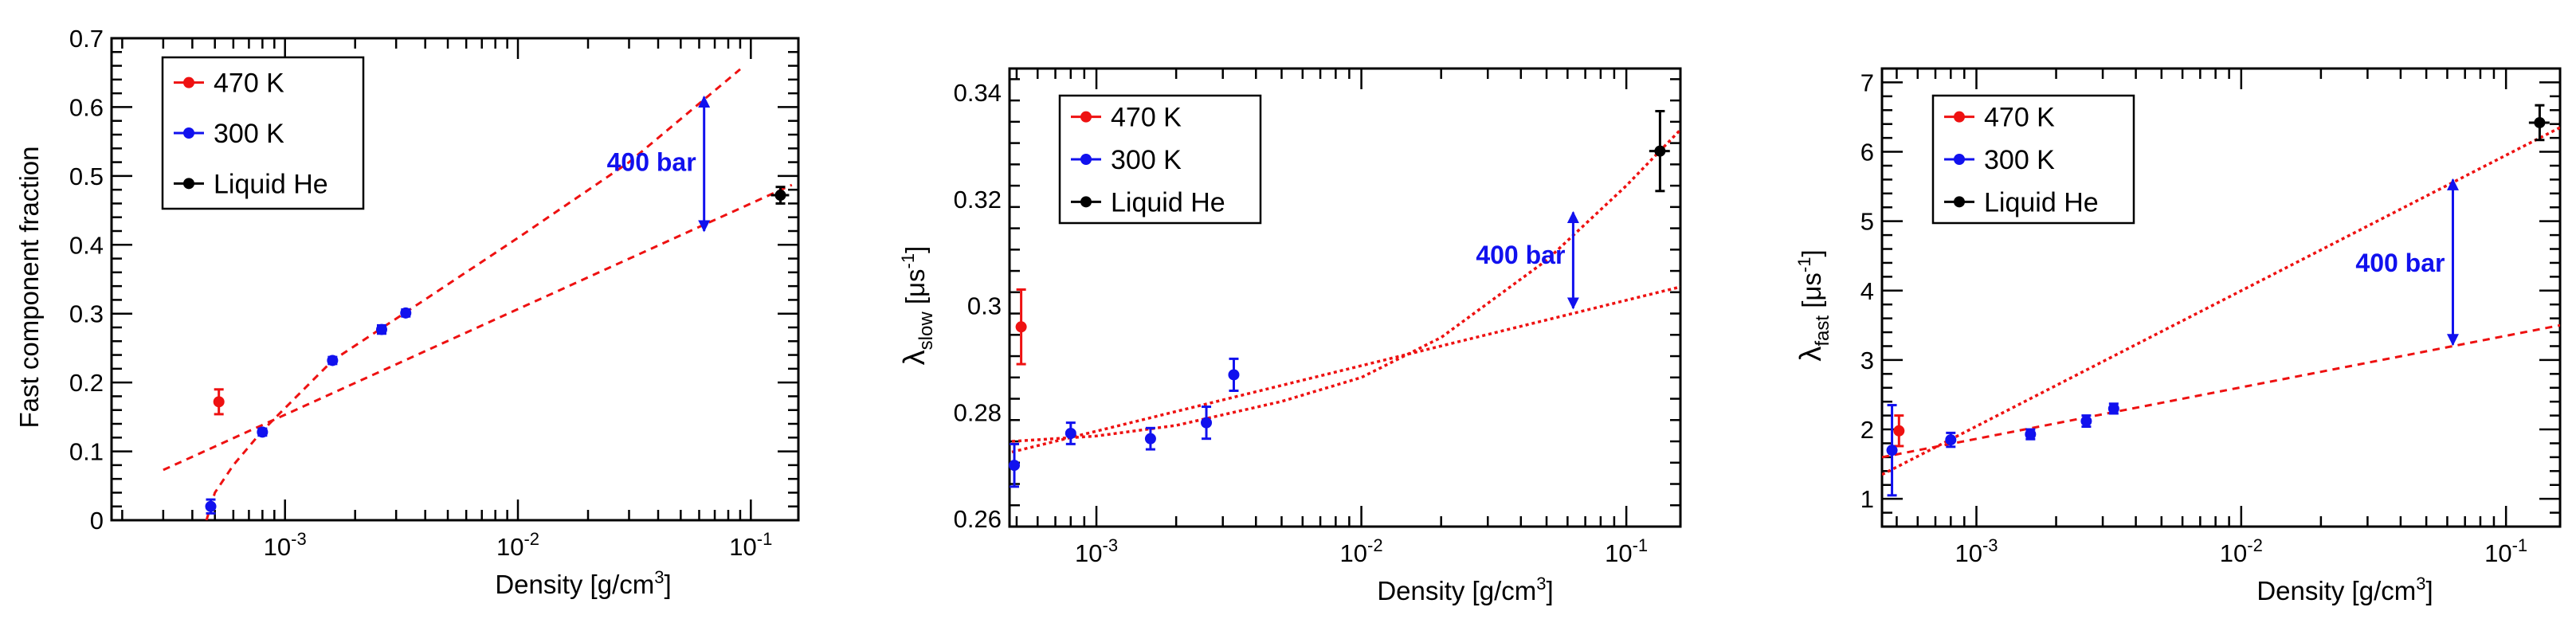 The height and width of the screenshot is (619, 2576). What do you see at coordinates (1867, 222) in the screenshot?
I see `y-tick-label: 5` at bounding box center [1867, 222].